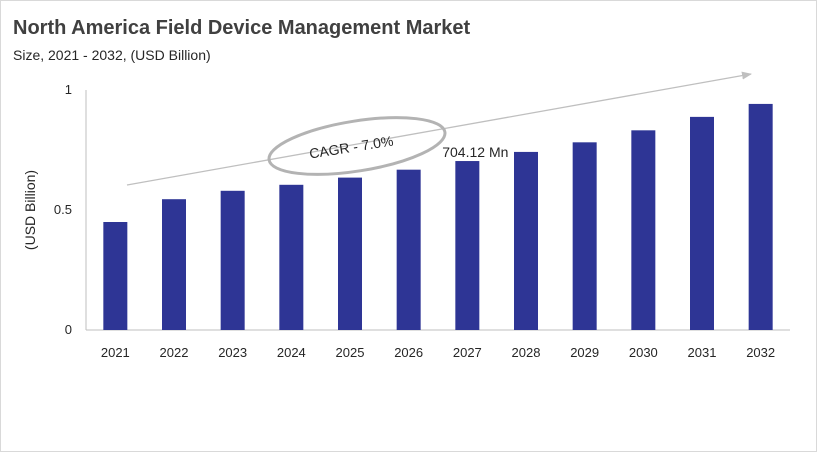  I want to click on x-tick-label: 2030, so click(643, 352).